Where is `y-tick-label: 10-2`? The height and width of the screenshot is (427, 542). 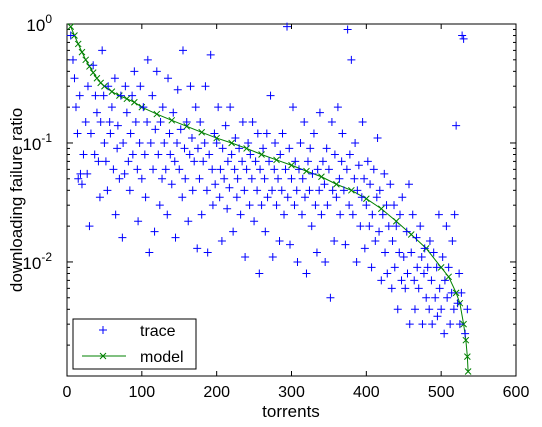
y-tick-label: 10-2 is located at coordinates (37, 261).